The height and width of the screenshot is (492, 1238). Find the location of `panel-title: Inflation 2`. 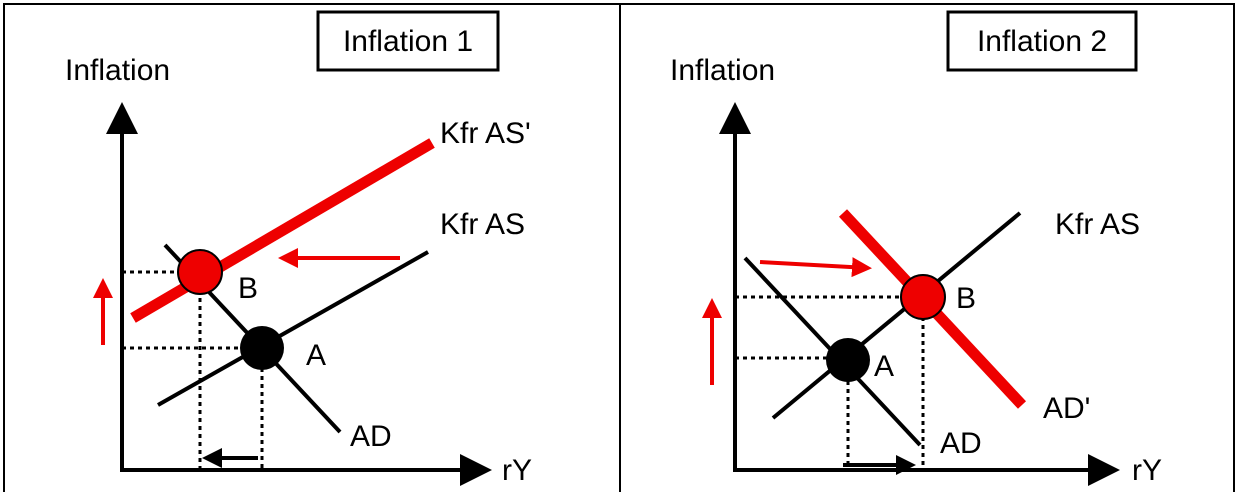

panel-title: Inflation 2 is located at coordinates (1042, 41).